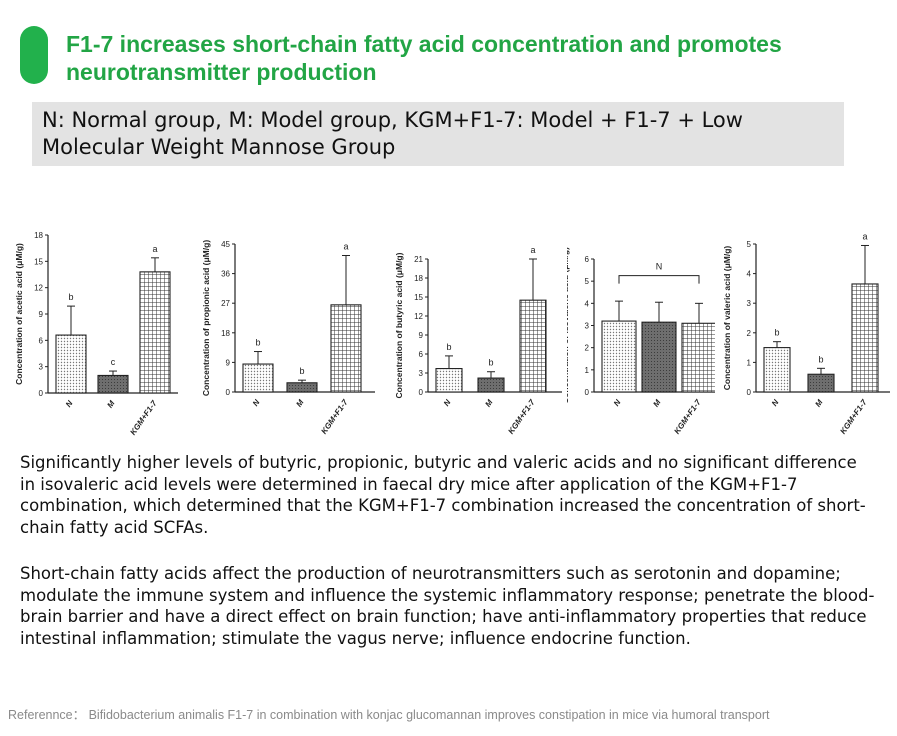  I want to click on significance-letter: c, so click(113, 362).